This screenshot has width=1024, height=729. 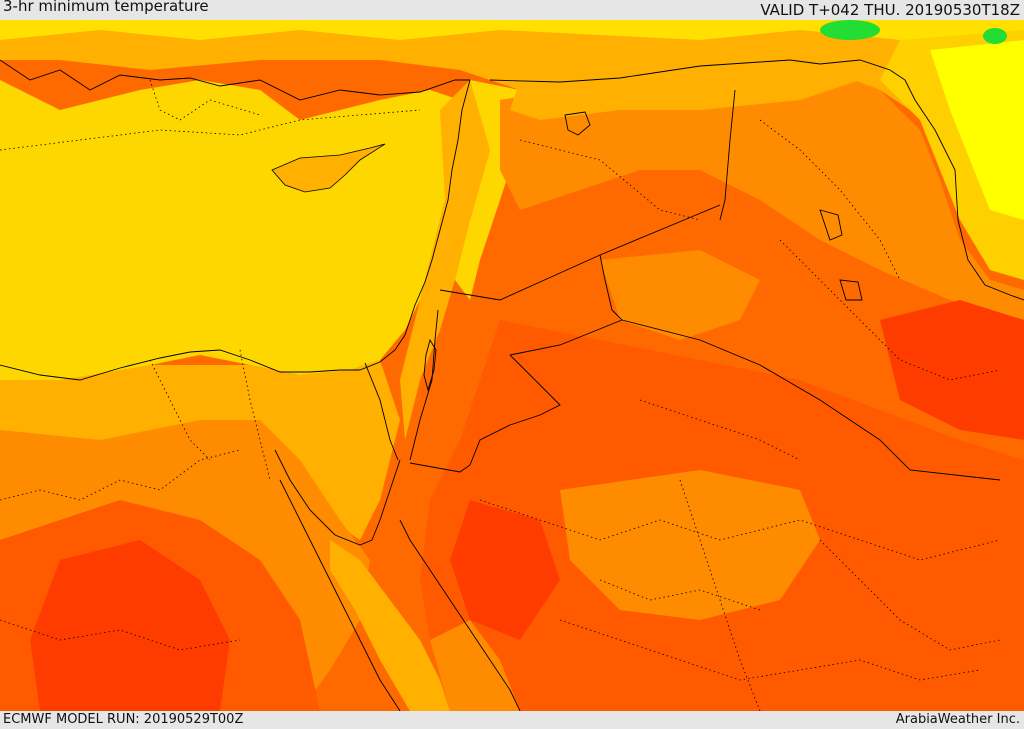 I want to click on hejaz-warm, so click(x=475, y=665).